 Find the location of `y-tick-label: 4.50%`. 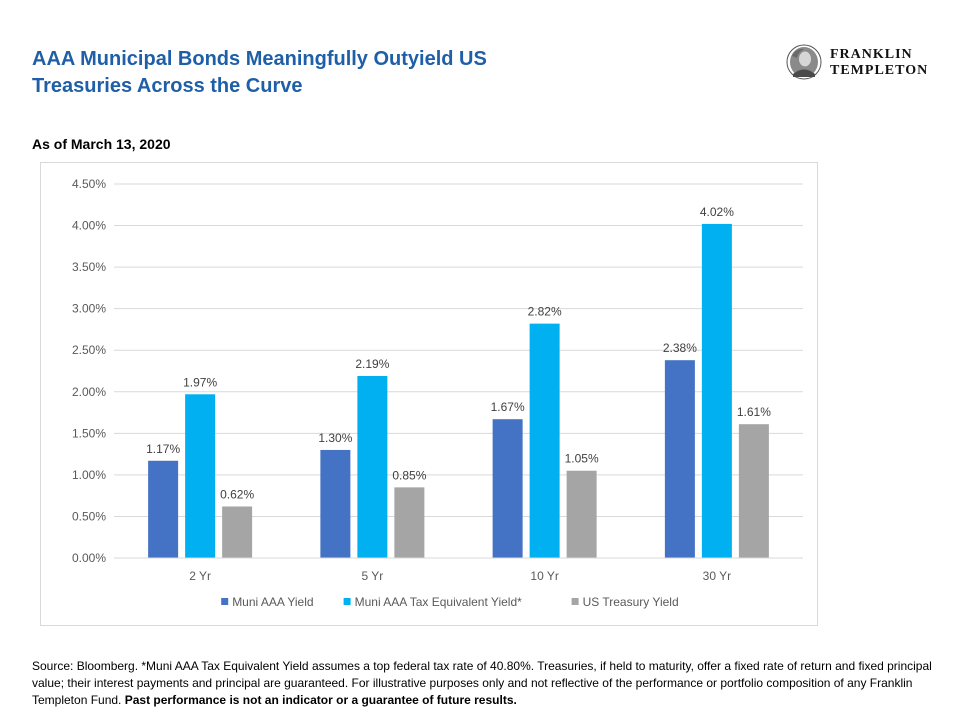

y-tick-label: 4.50% is located at coordinates (89, 184).